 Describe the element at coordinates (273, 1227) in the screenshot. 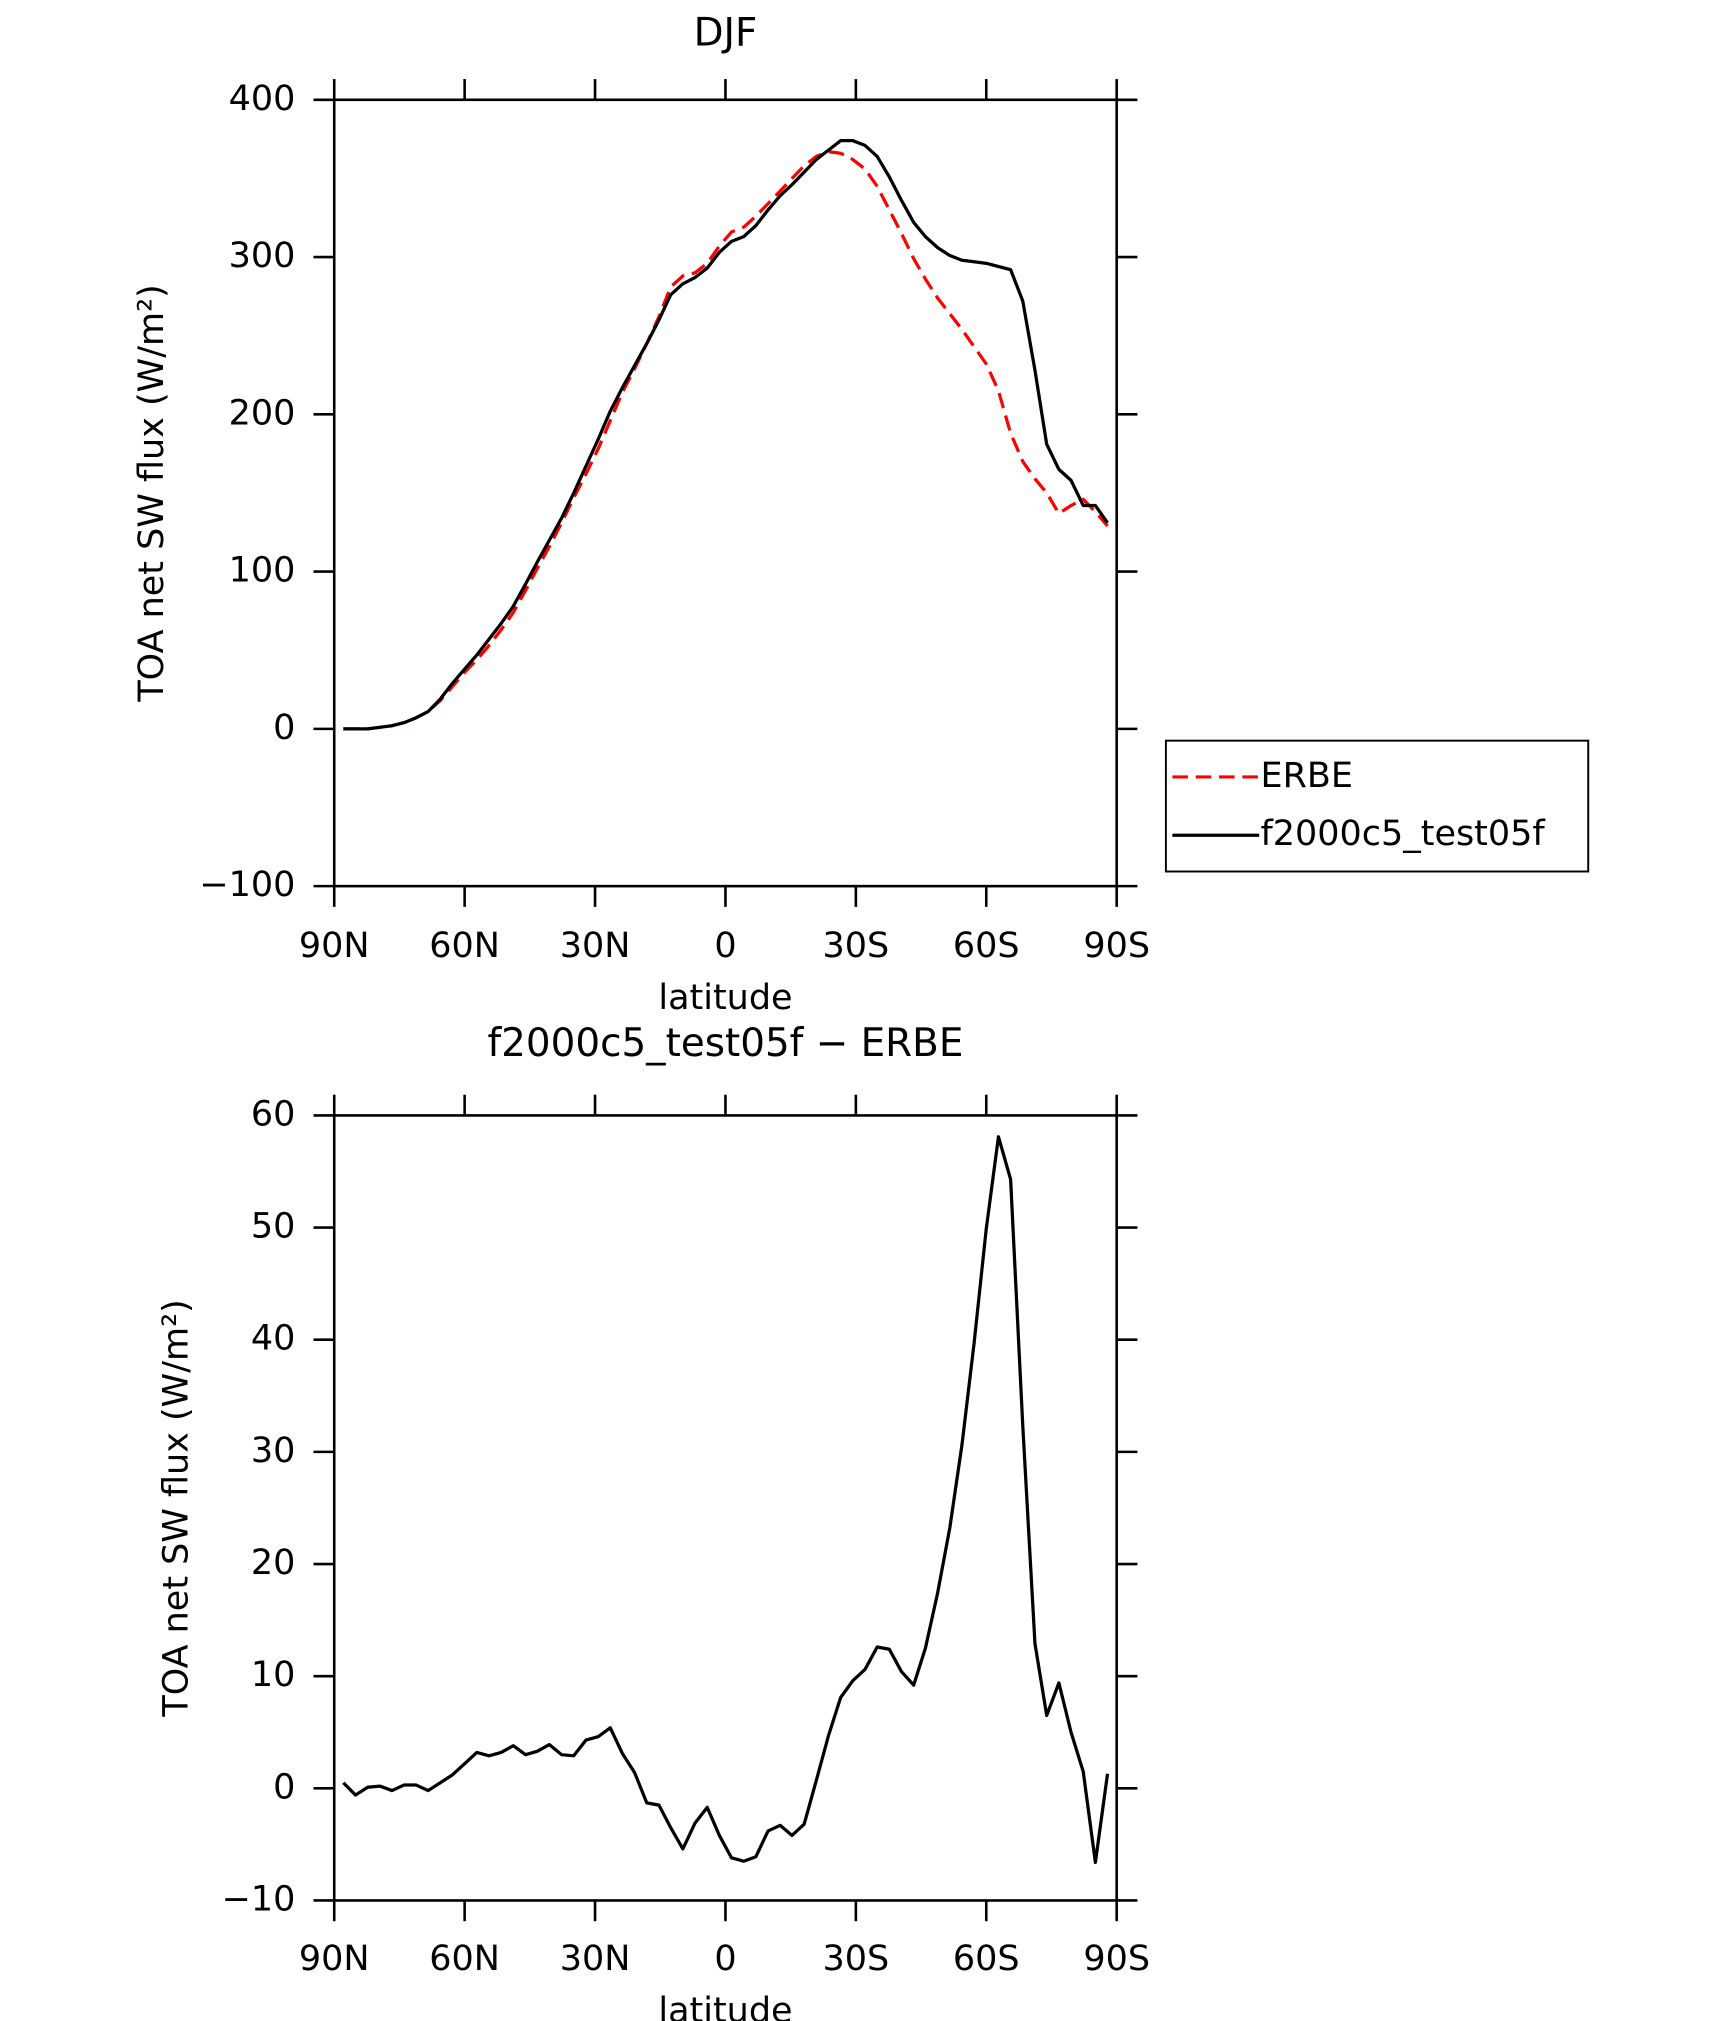

I see `y-tick-label: 50` at that location.